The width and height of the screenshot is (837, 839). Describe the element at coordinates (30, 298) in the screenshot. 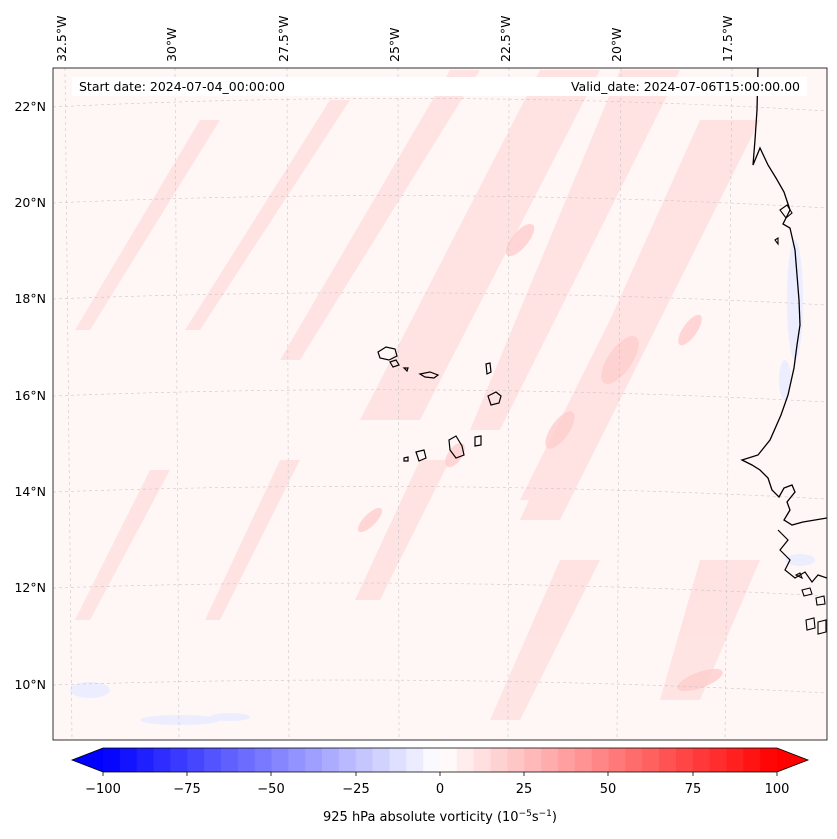

I see `lat-label-18n: 18°N` at that location.